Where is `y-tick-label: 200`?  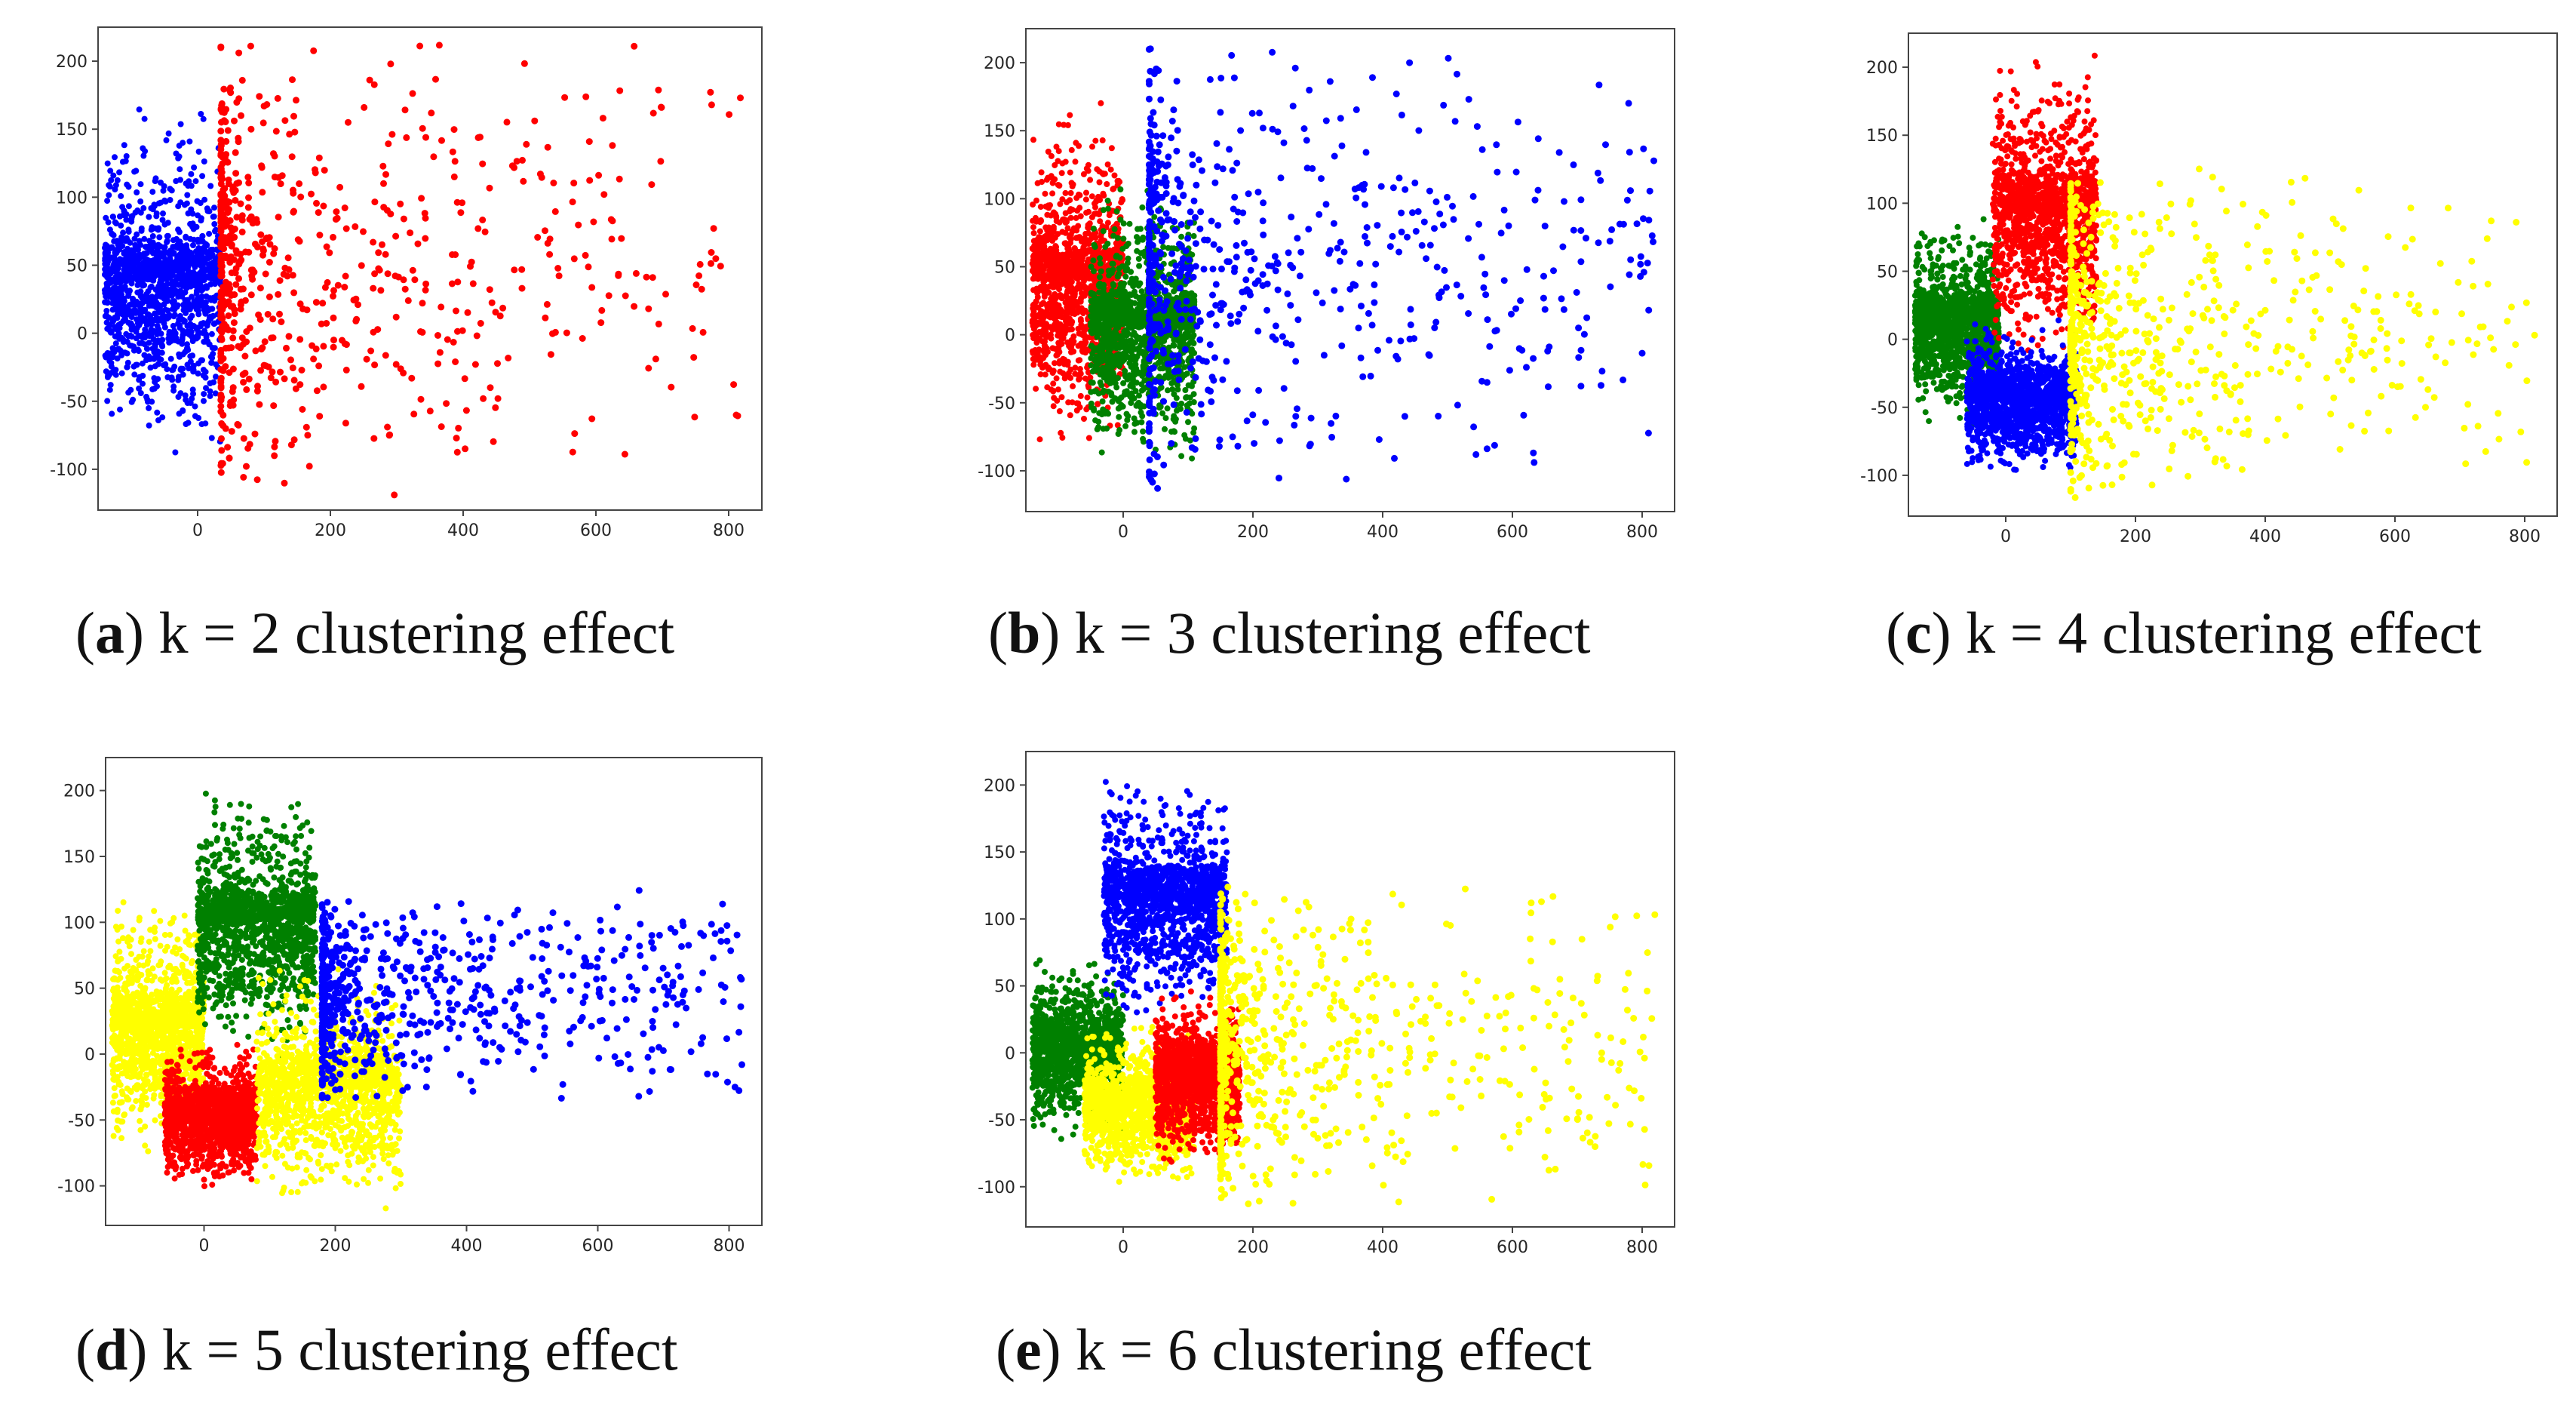 y-tick-label: 200 is located at coordinates (999, 63).